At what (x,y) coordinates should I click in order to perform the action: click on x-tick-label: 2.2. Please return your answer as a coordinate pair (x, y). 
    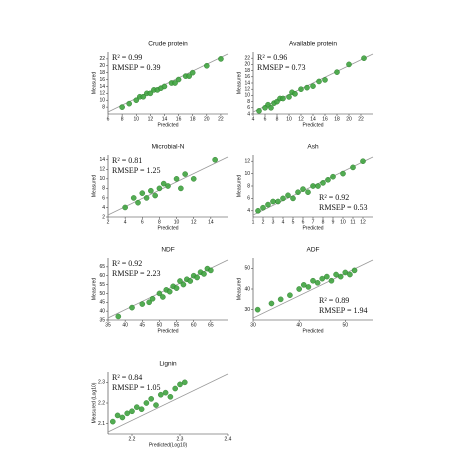
    Looking at the image, I should click on (132, 439).